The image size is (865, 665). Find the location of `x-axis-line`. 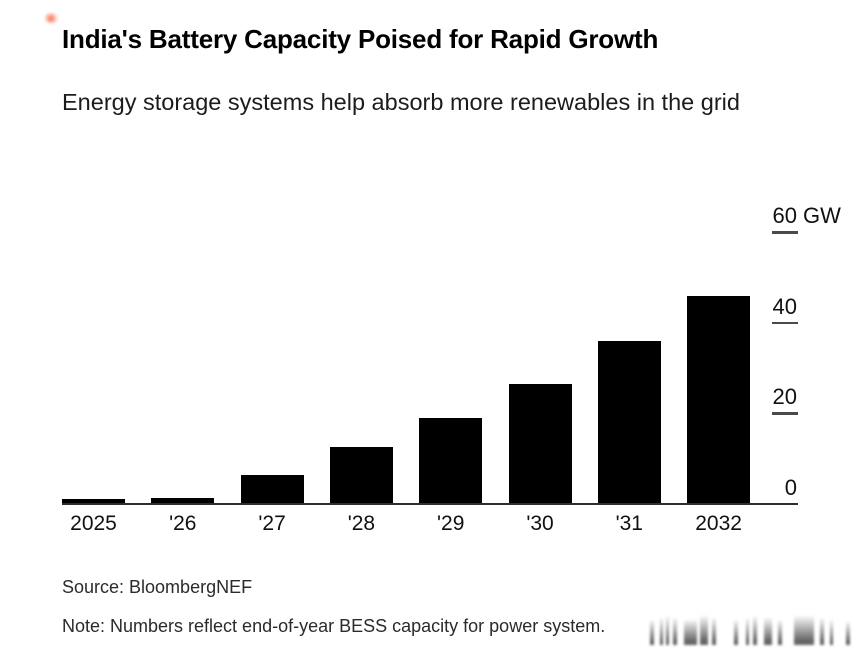

x-axis-line is located at coordinates (430, 504).